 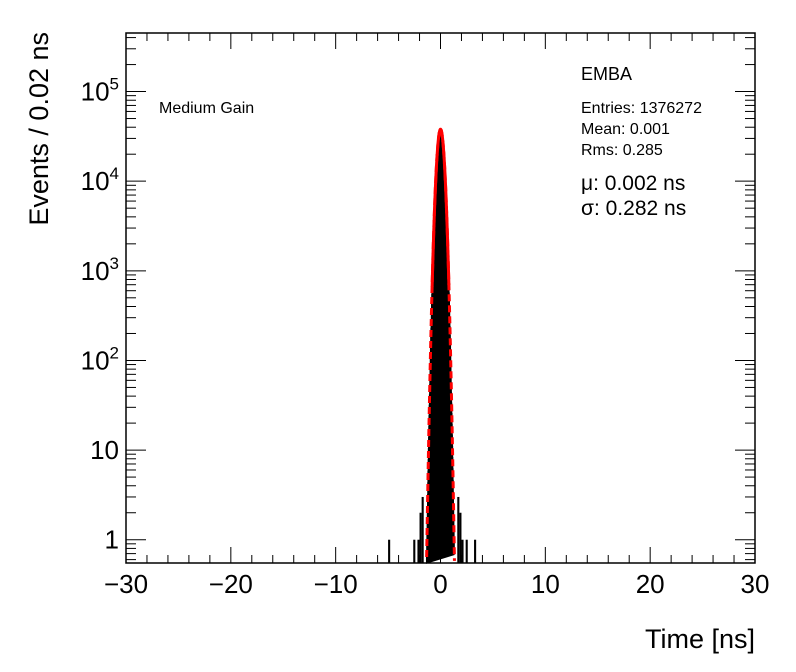 What do you see at coordinates (231, 584) in the screenshot?
I see `x-tick-label: −20` at bounding box center [231, 584].